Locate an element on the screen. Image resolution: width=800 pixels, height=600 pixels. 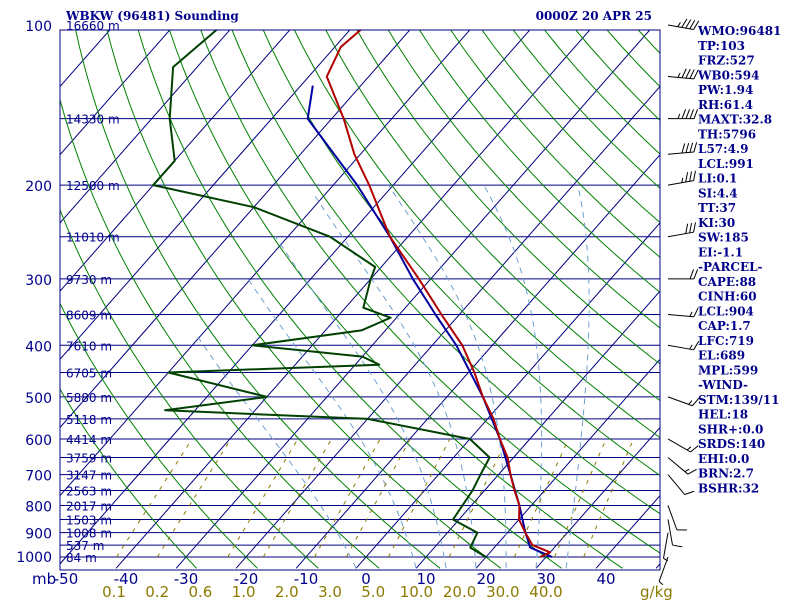
wind-barbs is located at coordinates (679, 302).